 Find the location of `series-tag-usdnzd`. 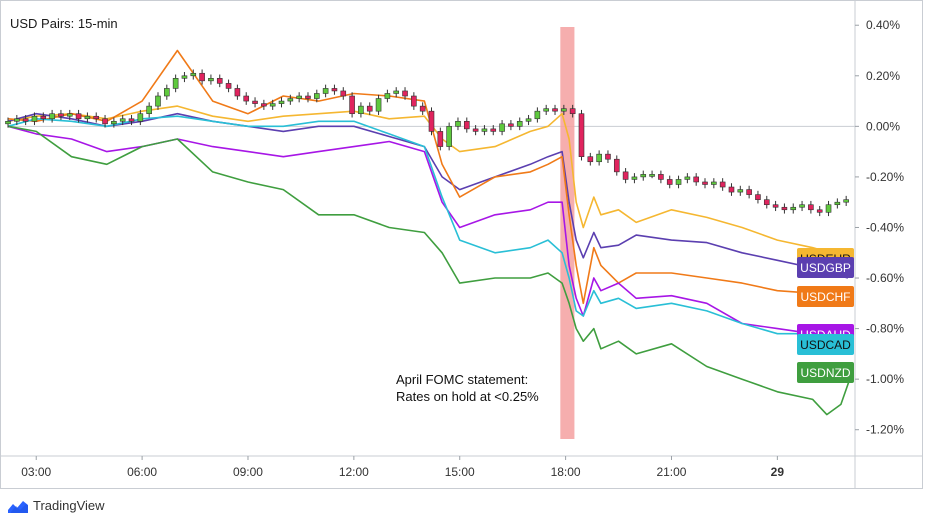

series-tag-usdnzd is located at coordinates (825, 372).